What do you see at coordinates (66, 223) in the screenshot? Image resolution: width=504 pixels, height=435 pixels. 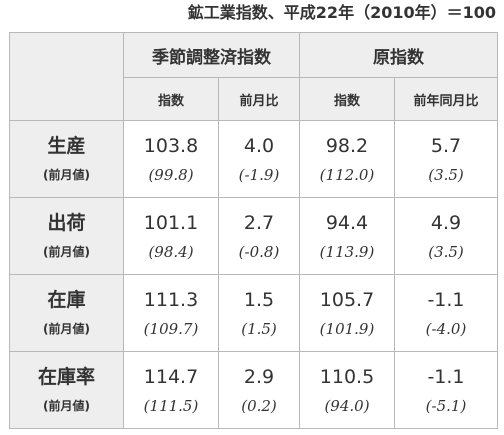 I see `row-label: 出荷` at bounding box center [66, 223].